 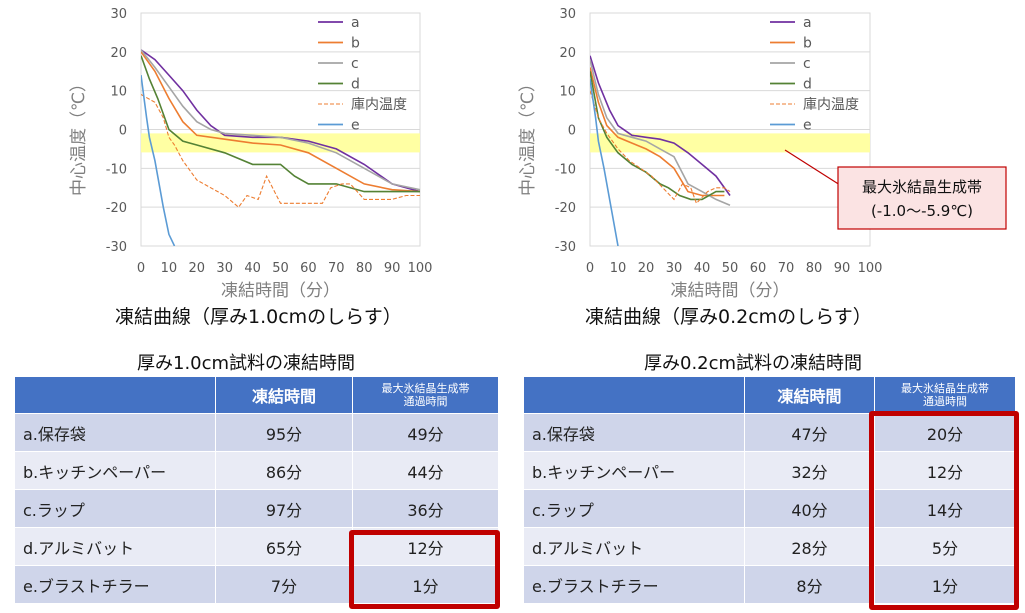 I want to click on sample-name-cell: b.キッチンペーパー, so click(x=115, y=470).